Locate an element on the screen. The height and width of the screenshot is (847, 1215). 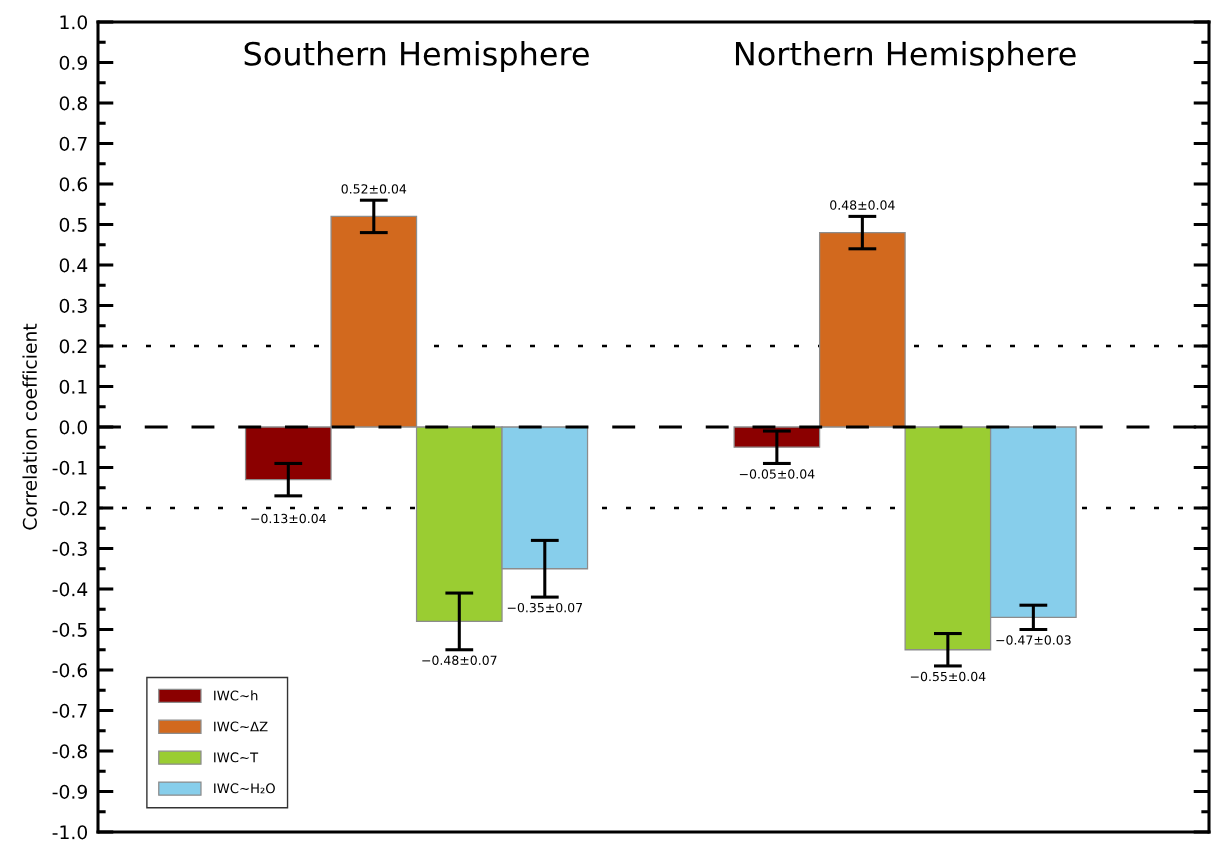
legend-label: IWC~H₂O is located at coordinates (244, 788).